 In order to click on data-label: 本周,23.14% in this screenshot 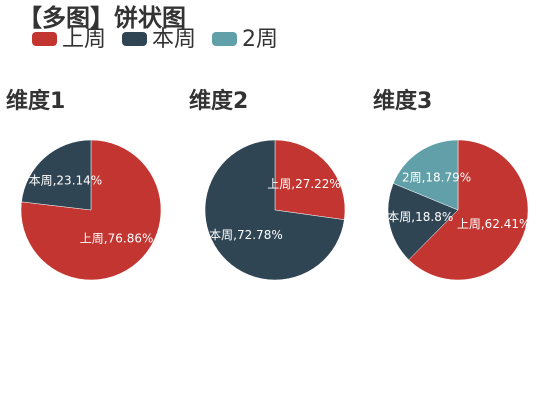, I will do `click(66, 181)`.